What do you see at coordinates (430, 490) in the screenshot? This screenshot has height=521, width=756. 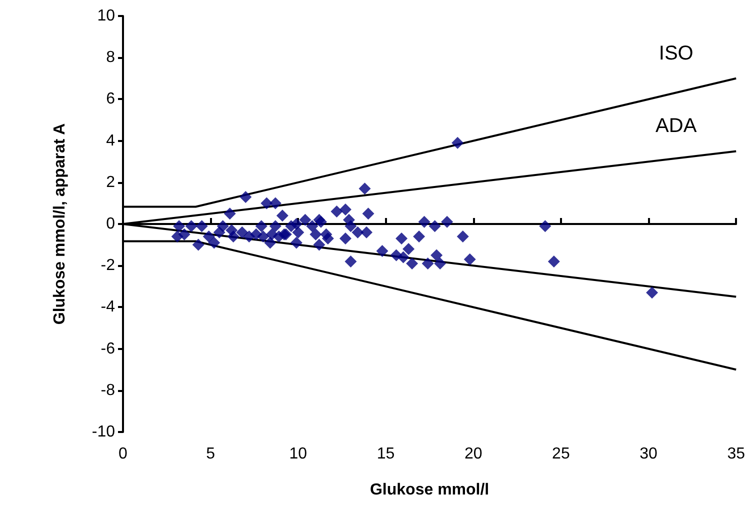 I see `x-axis-title: Glukose mmol/l` at bounding box center [430, 490].